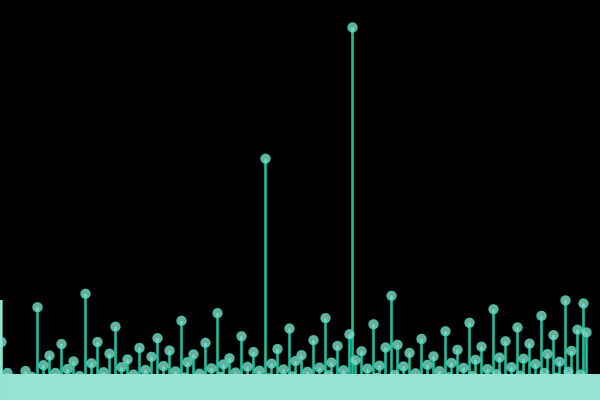 This screenshot has height=400, width=600. Describe the element at coordinates (300, 387) in the screenshot. I see `baseline-band` at that location.